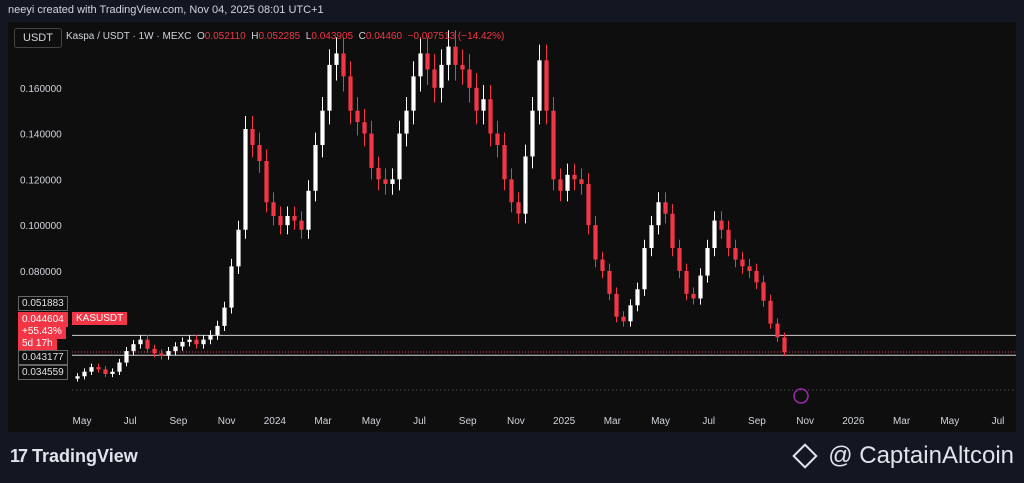 This screenshot has width=1024, height=483. Describe the element at coordinates (41, 89) in the screenshot. I see `y-tick-label: 0.160000` at that location.